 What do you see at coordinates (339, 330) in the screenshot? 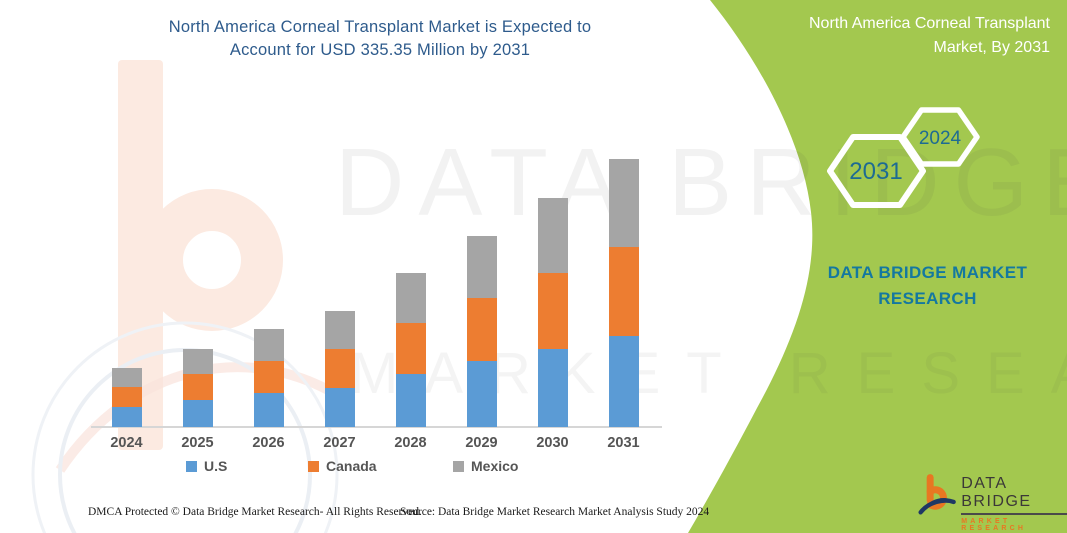
I see `bar-segment-2027-mexico` at bounding box center [339, 330].